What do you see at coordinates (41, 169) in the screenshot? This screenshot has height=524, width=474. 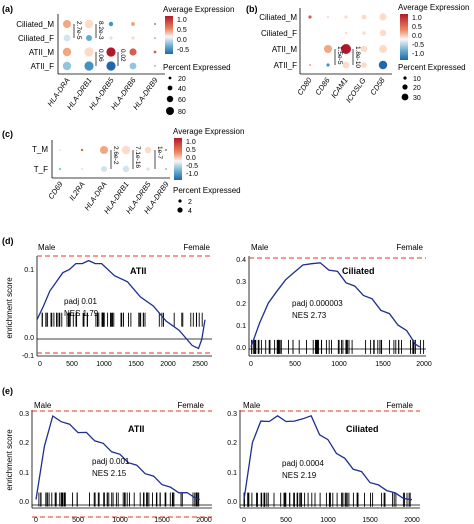 I see `row-label: T_F` at bounding box center [41, 169].